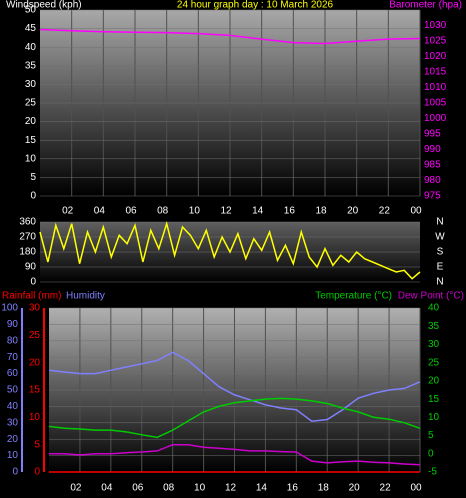 Image resolution: width=466 pixels, height=498 pixels. I want to click on y-tick-label: 1030, so click(435, 25).